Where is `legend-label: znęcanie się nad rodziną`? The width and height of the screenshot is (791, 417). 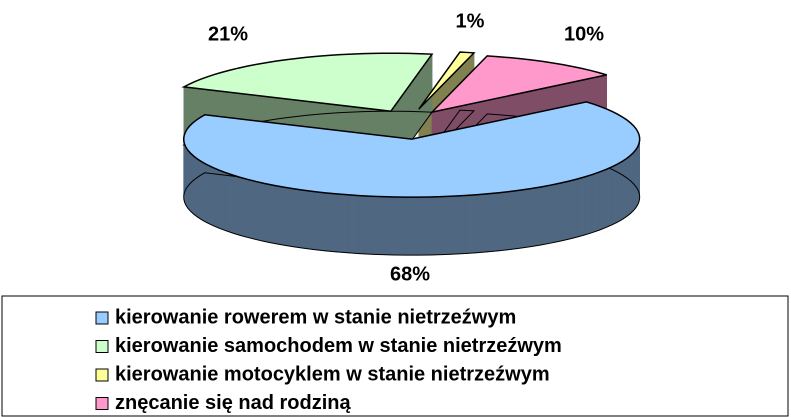
legend-label: znęcanie się nad rodziną is located at coordinates (233, 403).